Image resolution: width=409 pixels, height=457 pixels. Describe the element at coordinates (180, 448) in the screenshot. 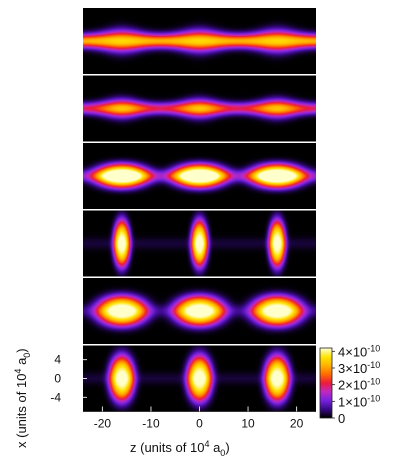

I see `x-axis-label: z (units of 104 a0)` at that location.